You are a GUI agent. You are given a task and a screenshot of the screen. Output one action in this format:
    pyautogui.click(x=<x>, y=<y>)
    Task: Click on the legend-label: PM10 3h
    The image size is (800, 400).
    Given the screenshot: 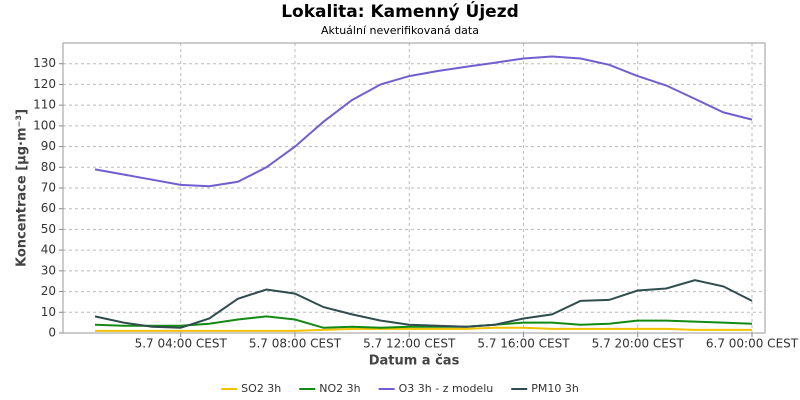 What is the action you would take?
    pyautogui.click(x=555, y=388)
    